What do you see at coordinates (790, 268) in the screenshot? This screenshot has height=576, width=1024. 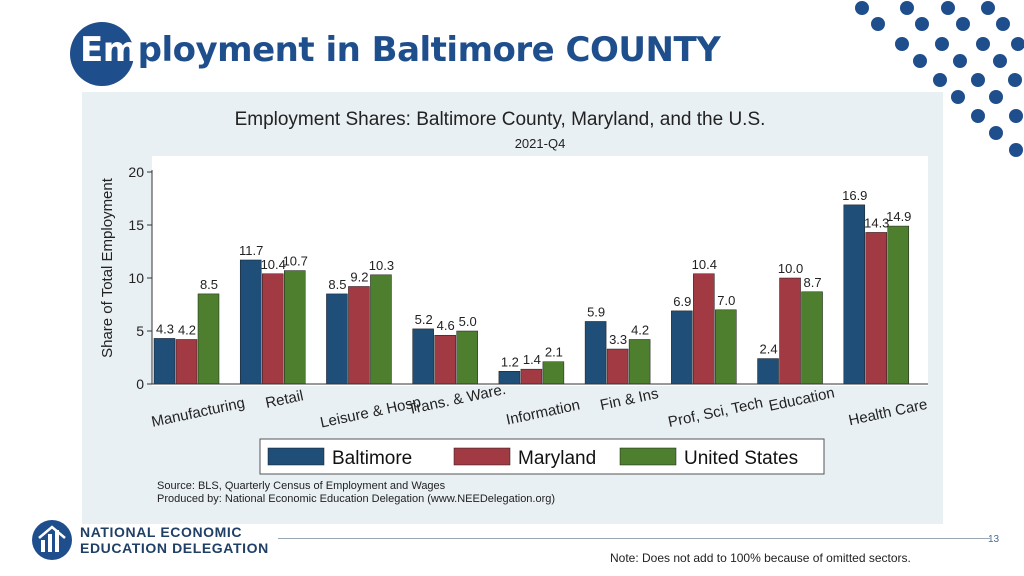 I see `bar-value-label: 10.0` at bounding box center [790, 268].